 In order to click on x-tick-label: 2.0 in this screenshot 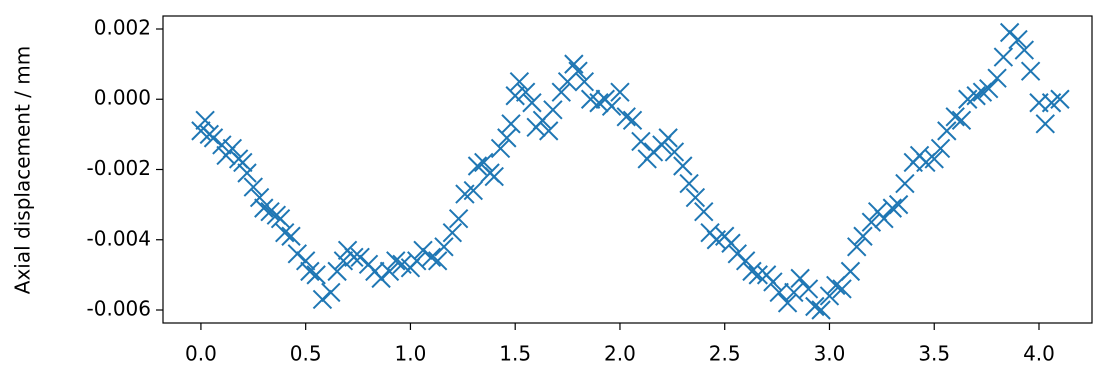, I will do `click(620, 354)`.